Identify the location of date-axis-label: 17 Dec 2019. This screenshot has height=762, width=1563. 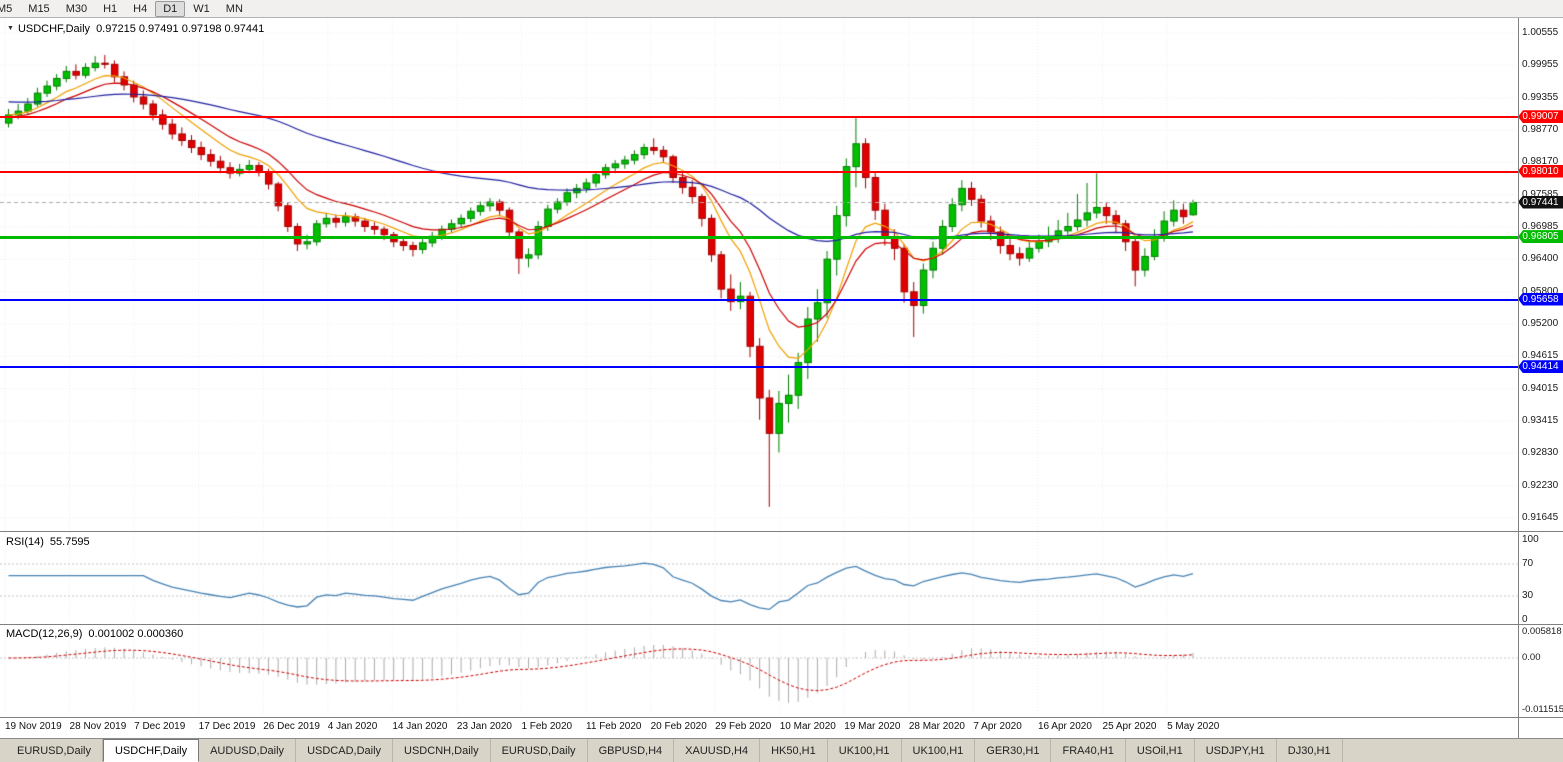
(227, 726).